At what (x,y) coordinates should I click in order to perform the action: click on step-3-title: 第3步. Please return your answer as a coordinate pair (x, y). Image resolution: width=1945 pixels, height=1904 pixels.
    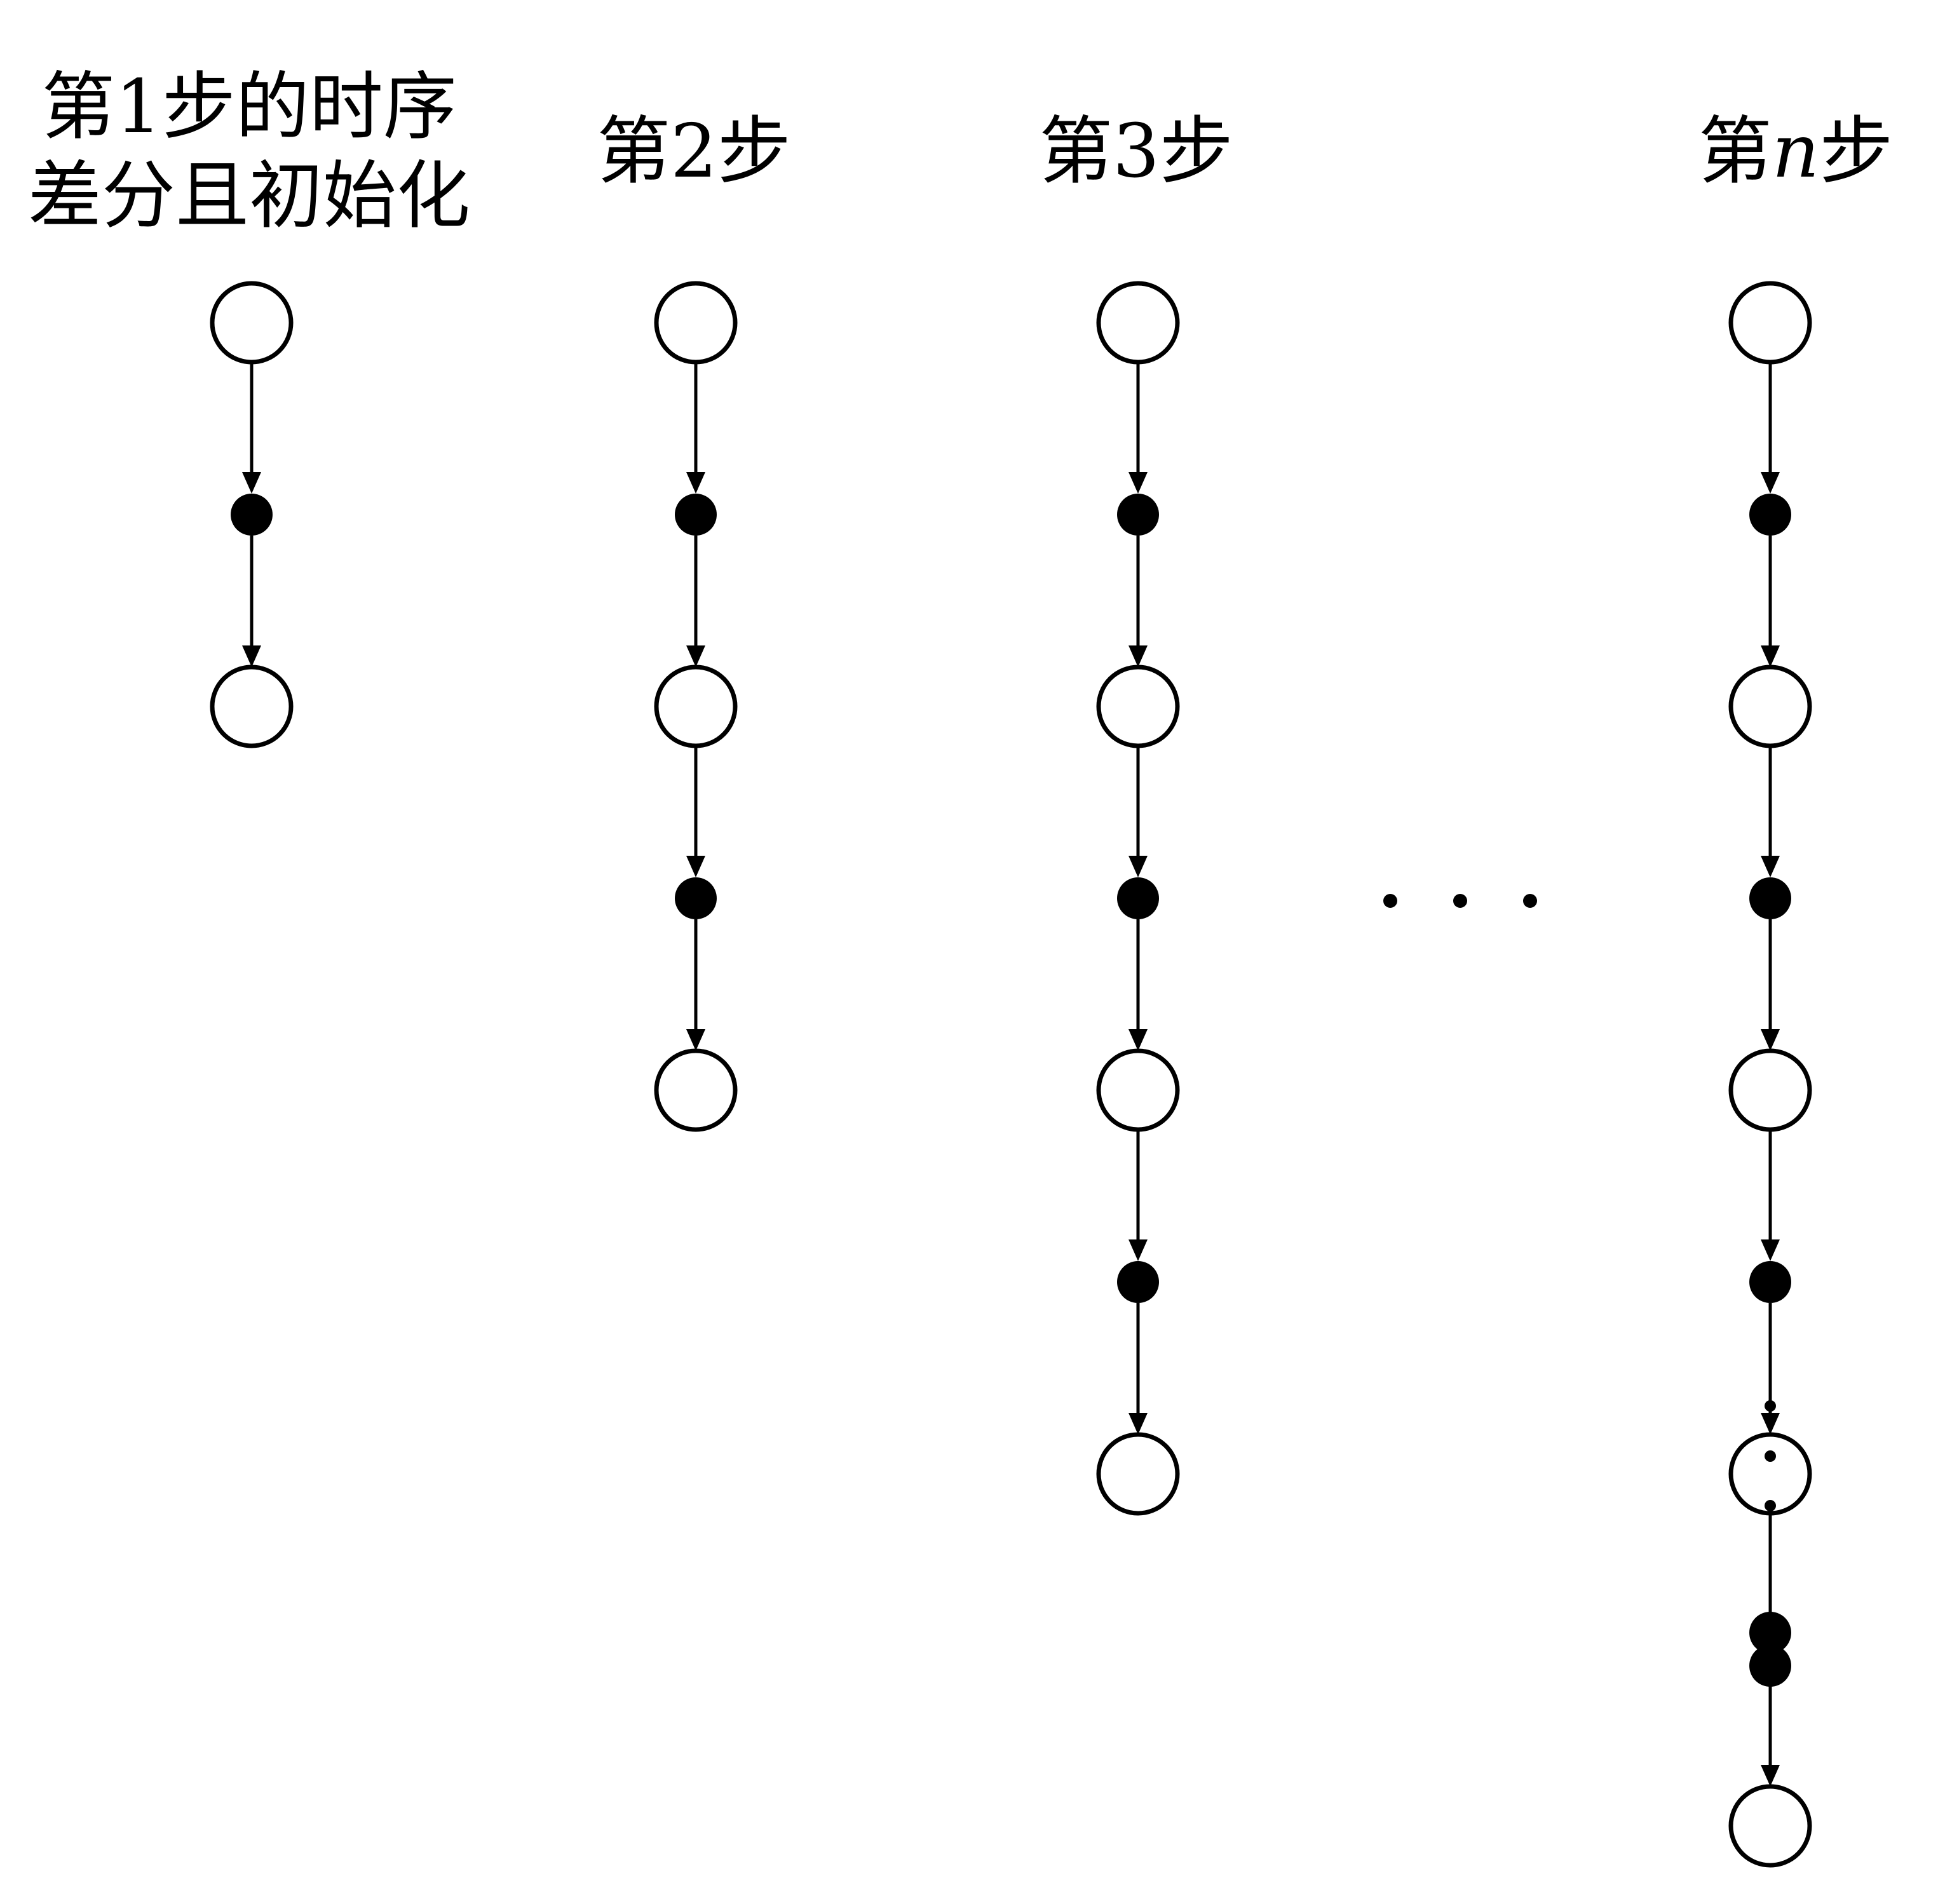
    Looking at the image, I should click on (1136, 151).